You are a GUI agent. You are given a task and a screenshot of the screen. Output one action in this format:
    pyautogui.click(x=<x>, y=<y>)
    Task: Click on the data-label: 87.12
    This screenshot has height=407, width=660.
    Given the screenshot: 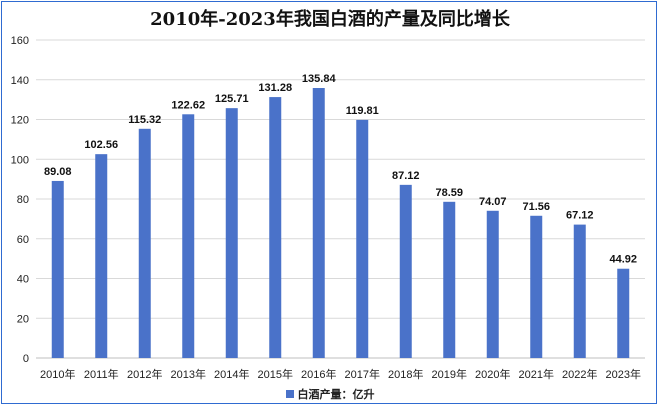 What is the action you would take?
    pyautogui.click(x=406, y=176)
    